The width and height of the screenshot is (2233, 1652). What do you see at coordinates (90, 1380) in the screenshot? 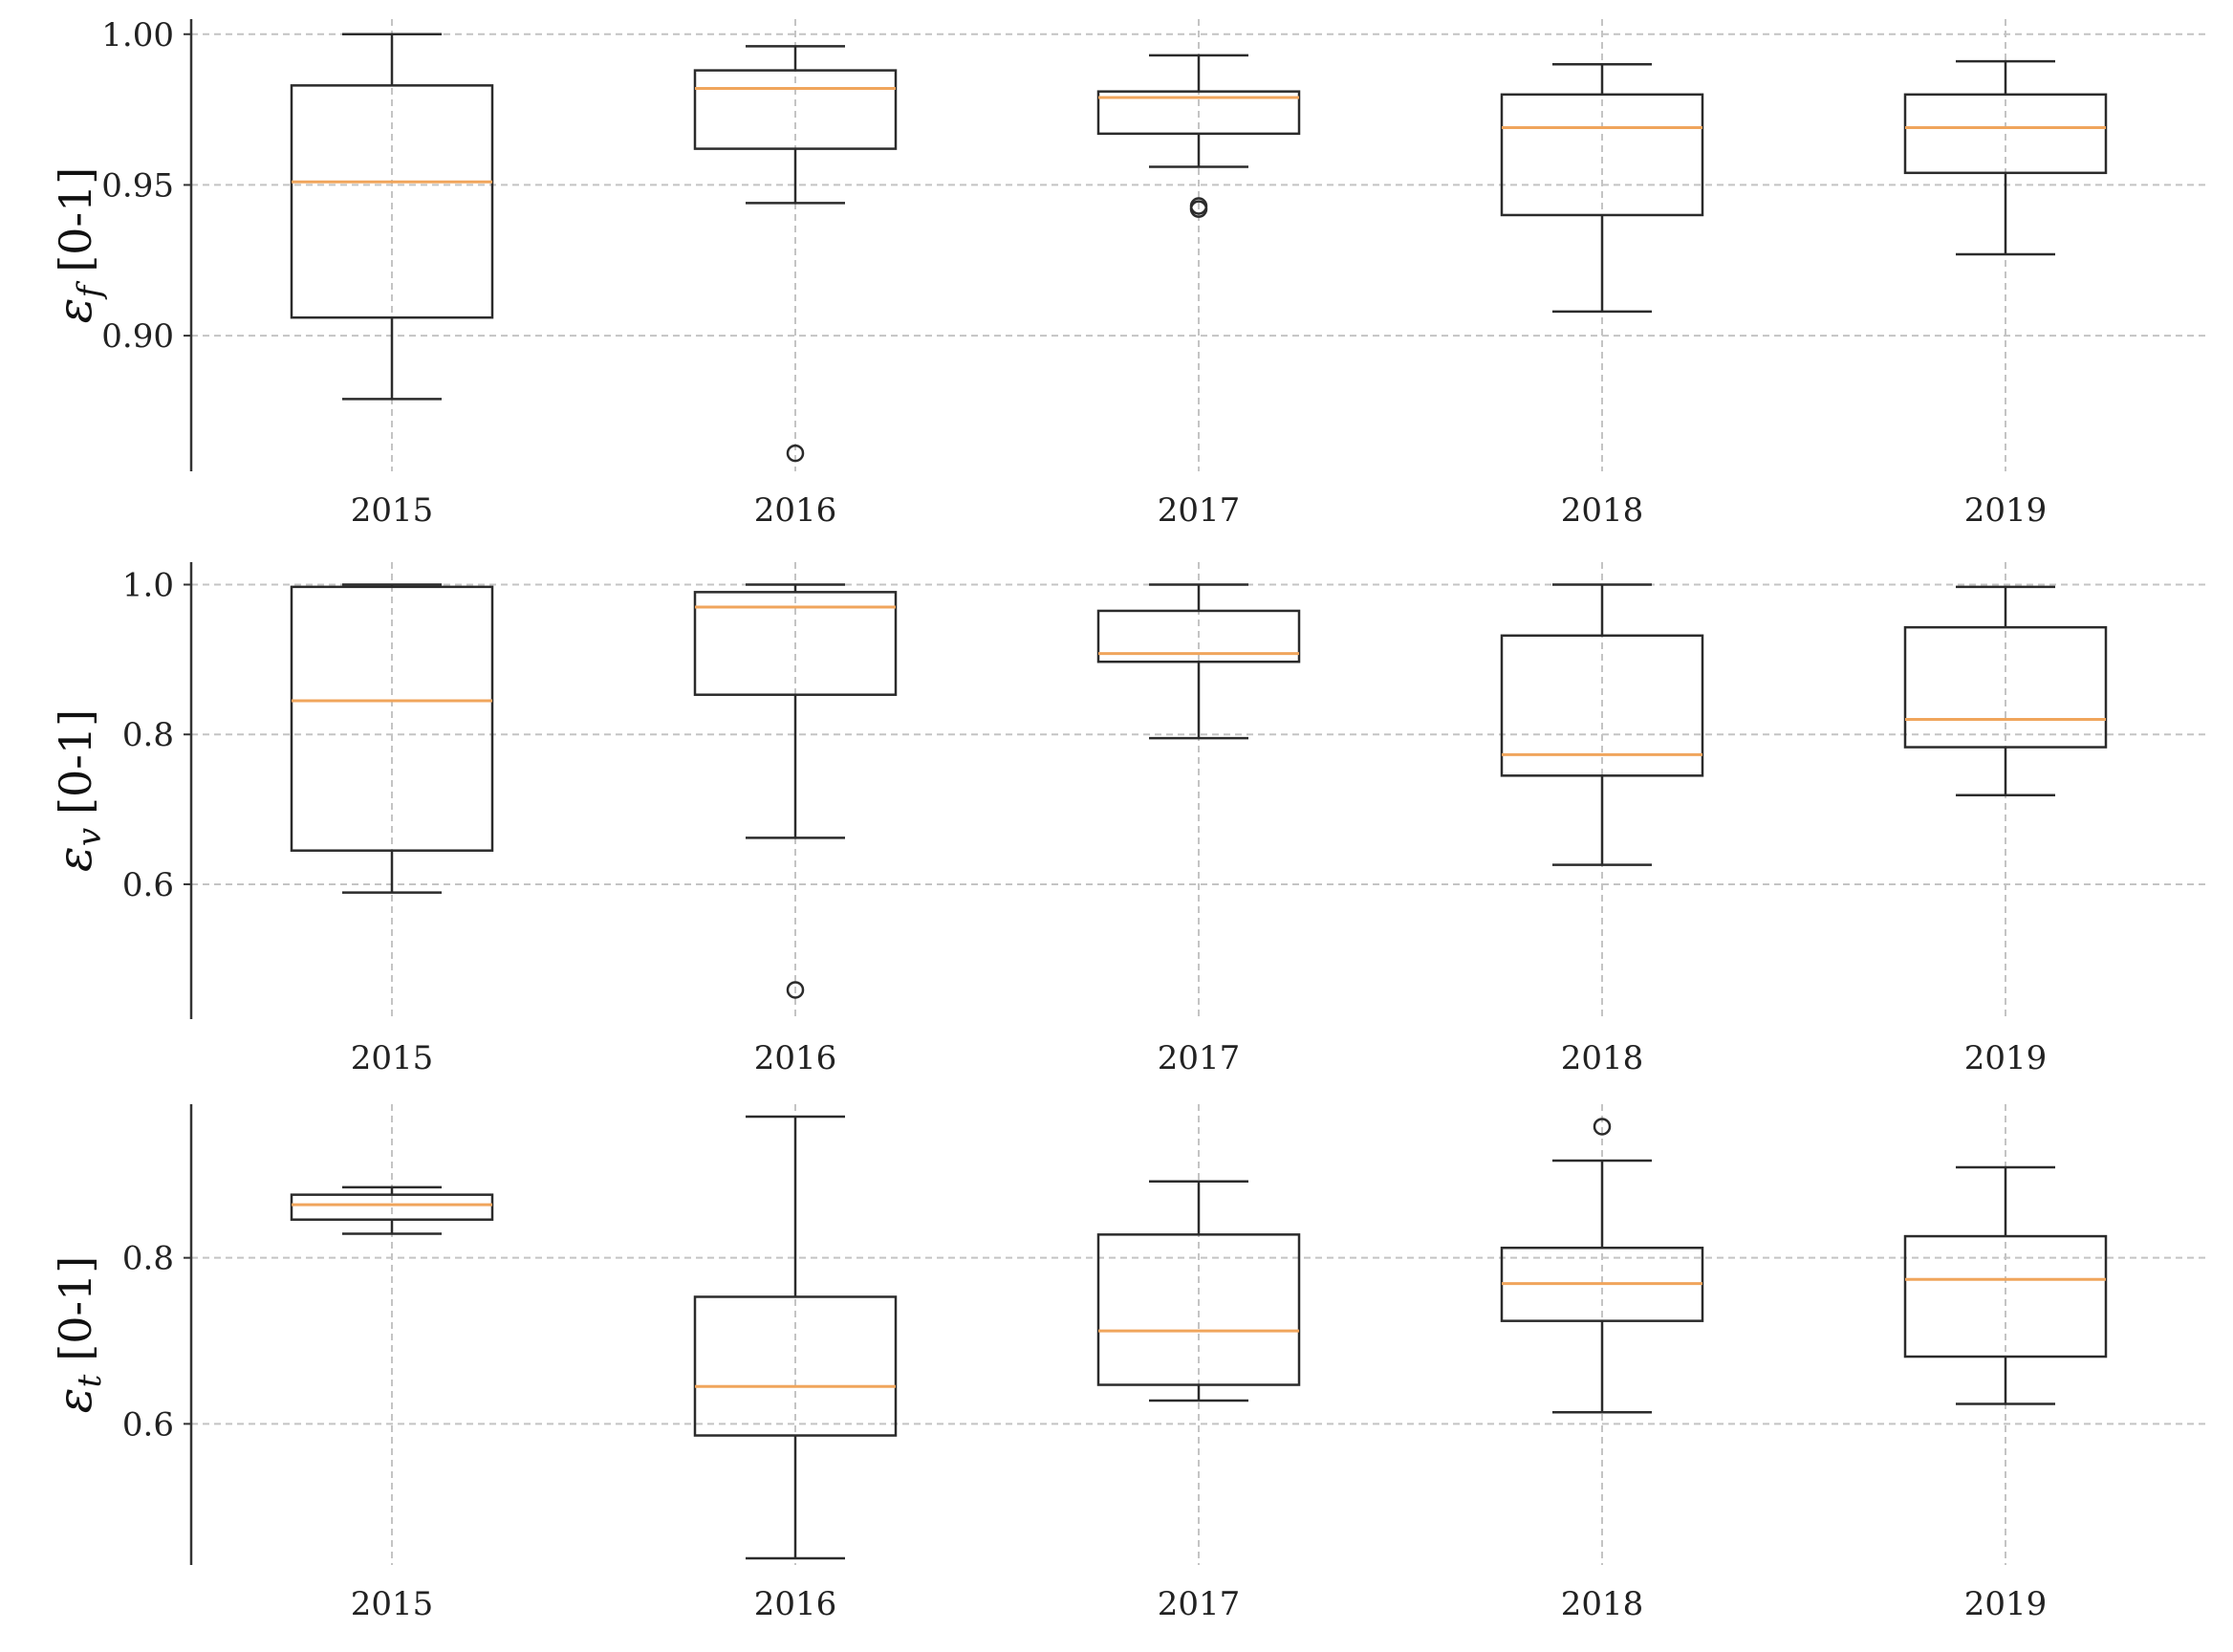
I see `y-label-subscript: t` at bounding box center [90, 1380].